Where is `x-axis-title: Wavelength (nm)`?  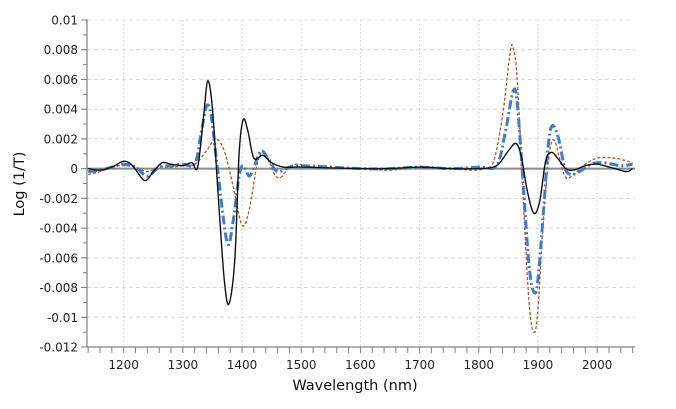 x-axis-title: Wavelength (nm) is located at coordinates (354, 386).